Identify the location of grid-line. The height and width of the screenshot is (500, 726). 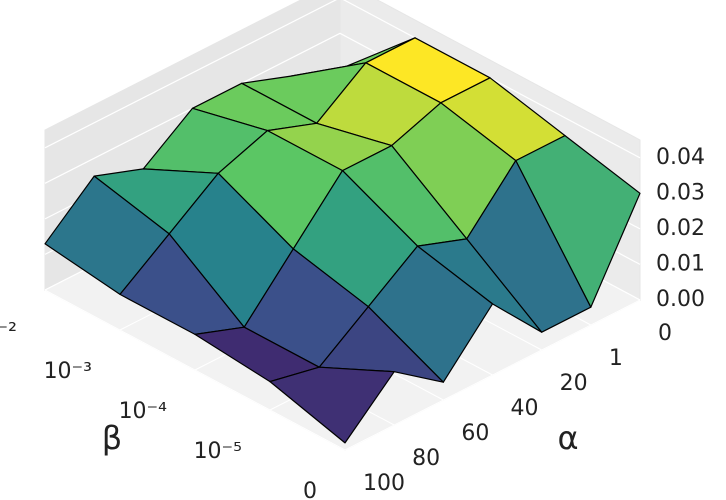
(195, 370).